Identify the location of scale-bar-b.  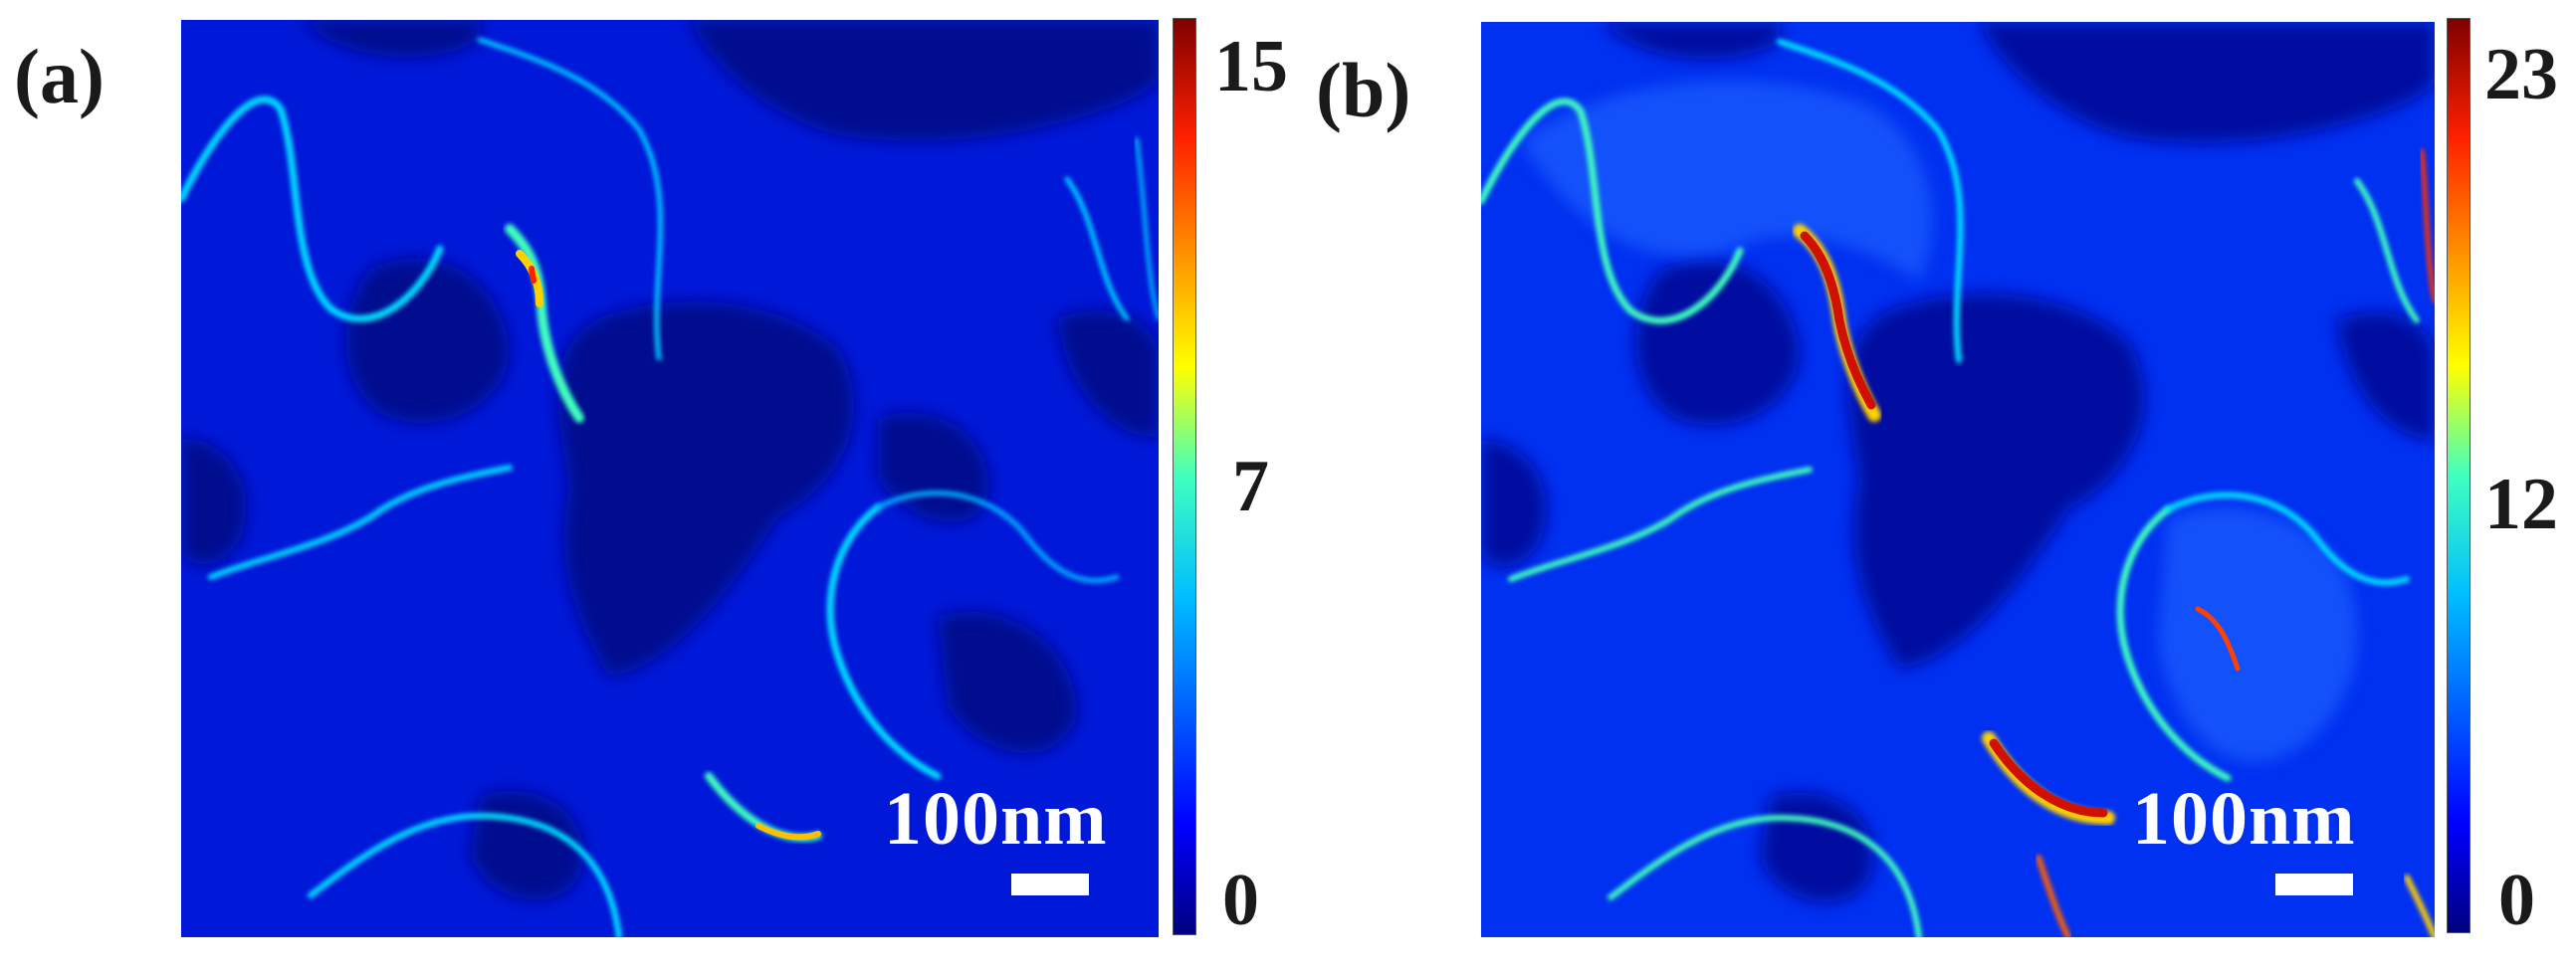
(2314, 884).